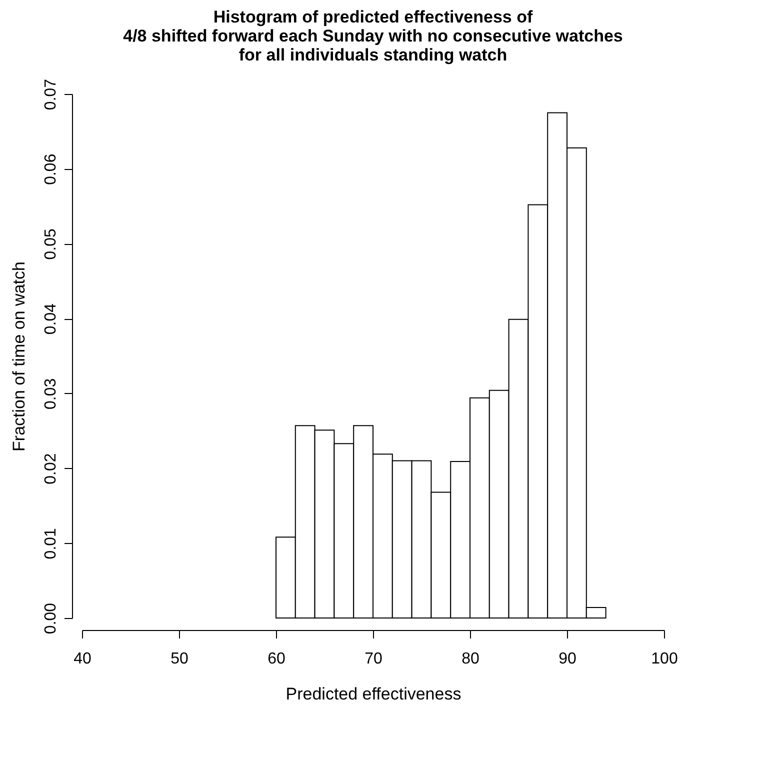 The width and height of the screenshot is (777, 761). Describe the element at coordinates (83, 659) in the screenshot. I see `x-tick-label: 40` at that location.